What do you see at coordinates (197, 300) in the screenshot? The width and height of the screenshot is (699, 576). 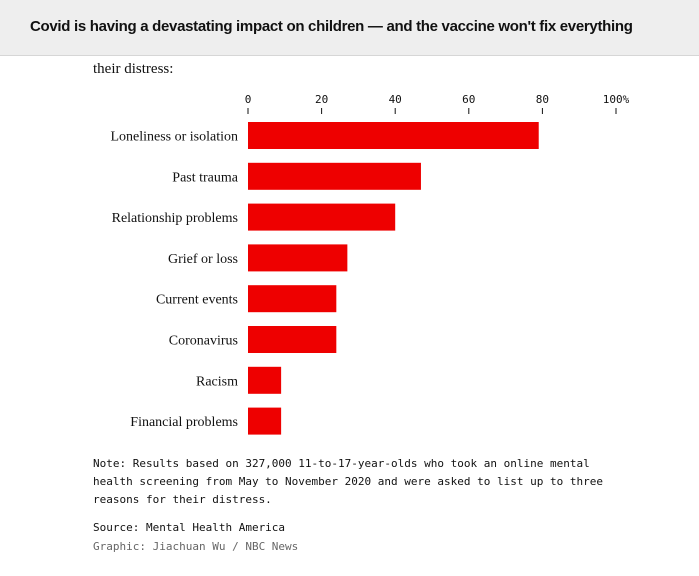 I see `category-label: Current events` at bounding box center [197, 300].